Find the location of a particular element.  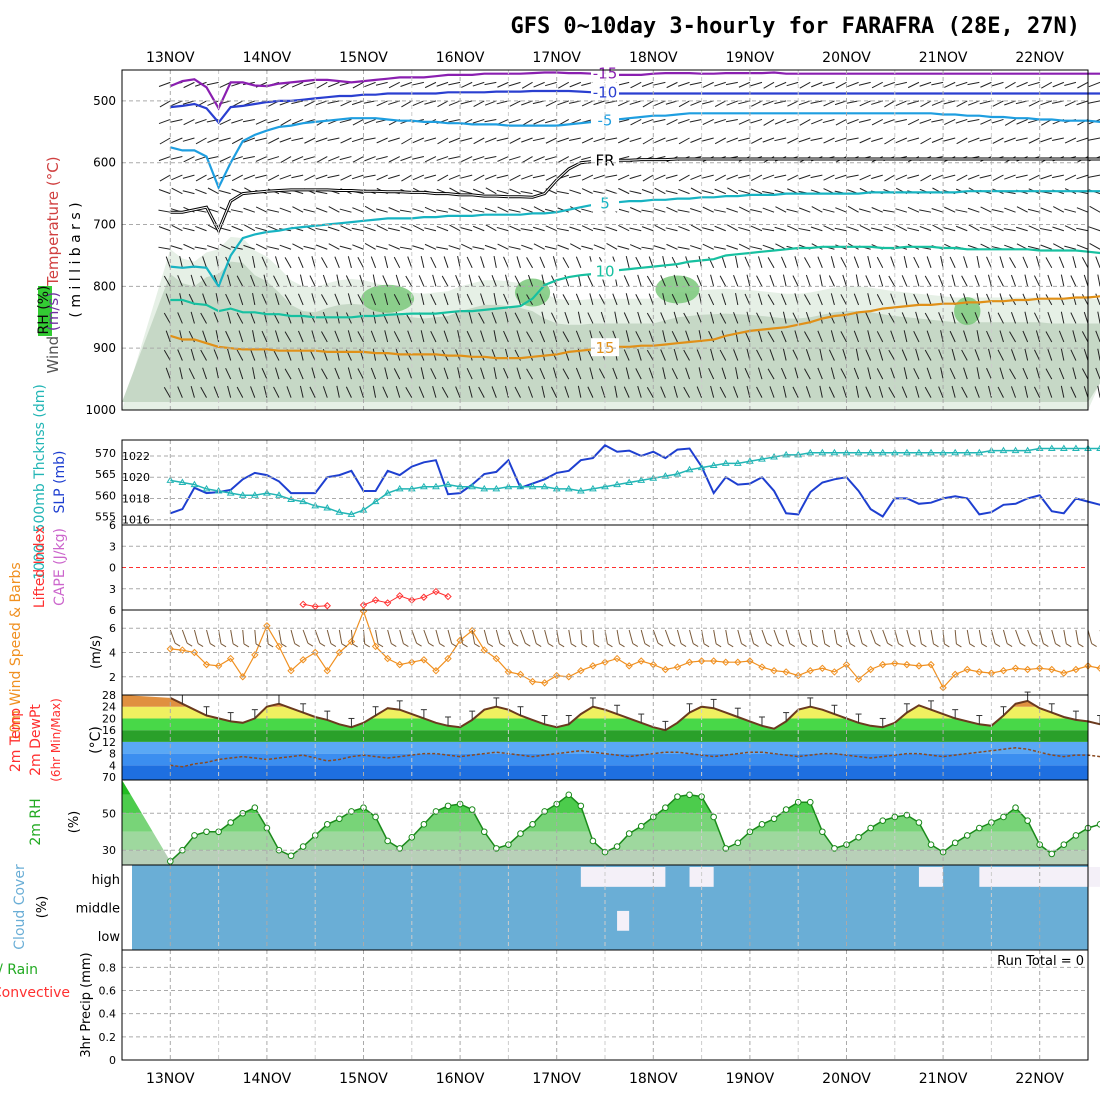

tick-label-temp: 24 is located at coordinates (109, 707).